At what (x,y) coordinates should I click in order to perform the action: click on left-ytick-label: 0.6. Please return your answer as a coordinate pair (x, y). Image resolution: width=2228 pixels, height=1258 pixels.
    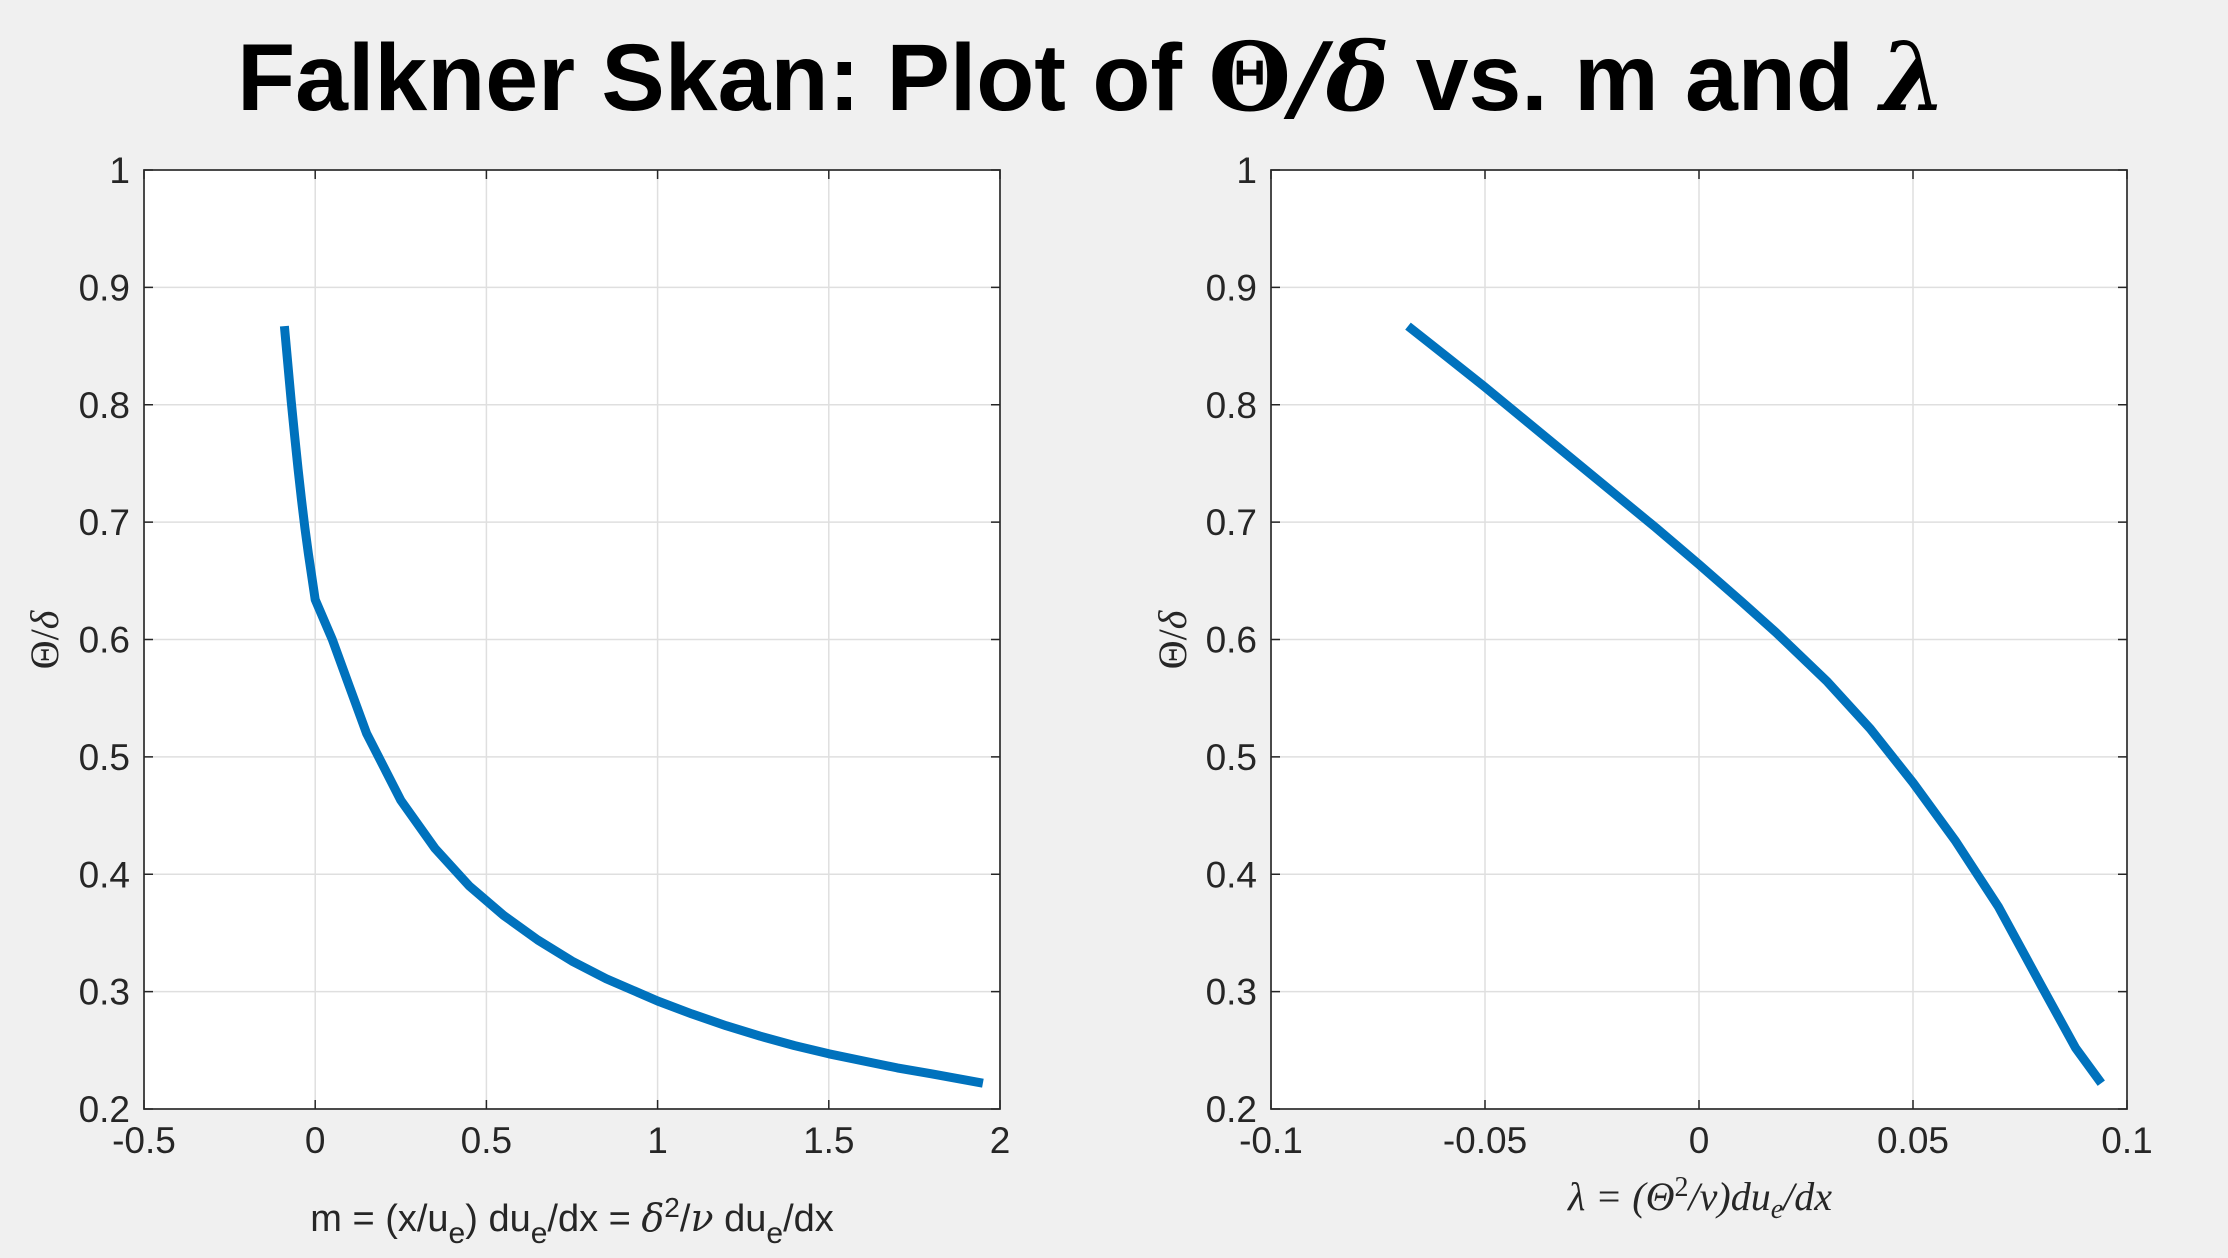
    Looking at the image, I should click on (104, 640).